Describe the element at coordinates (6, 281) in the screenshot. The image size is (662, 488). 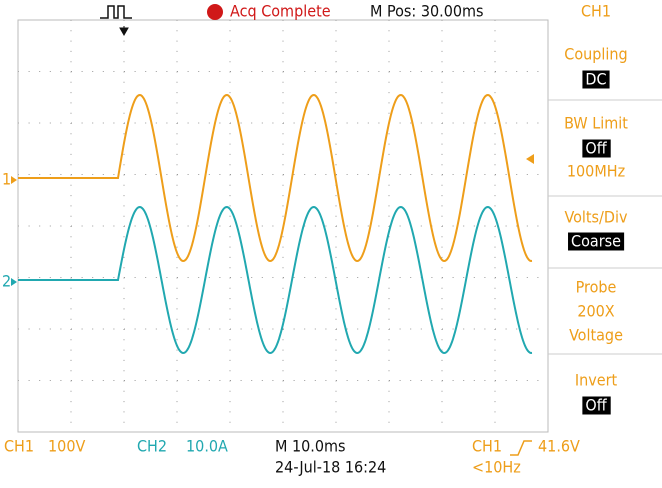
I see `ch2-marker: 2` at that location.